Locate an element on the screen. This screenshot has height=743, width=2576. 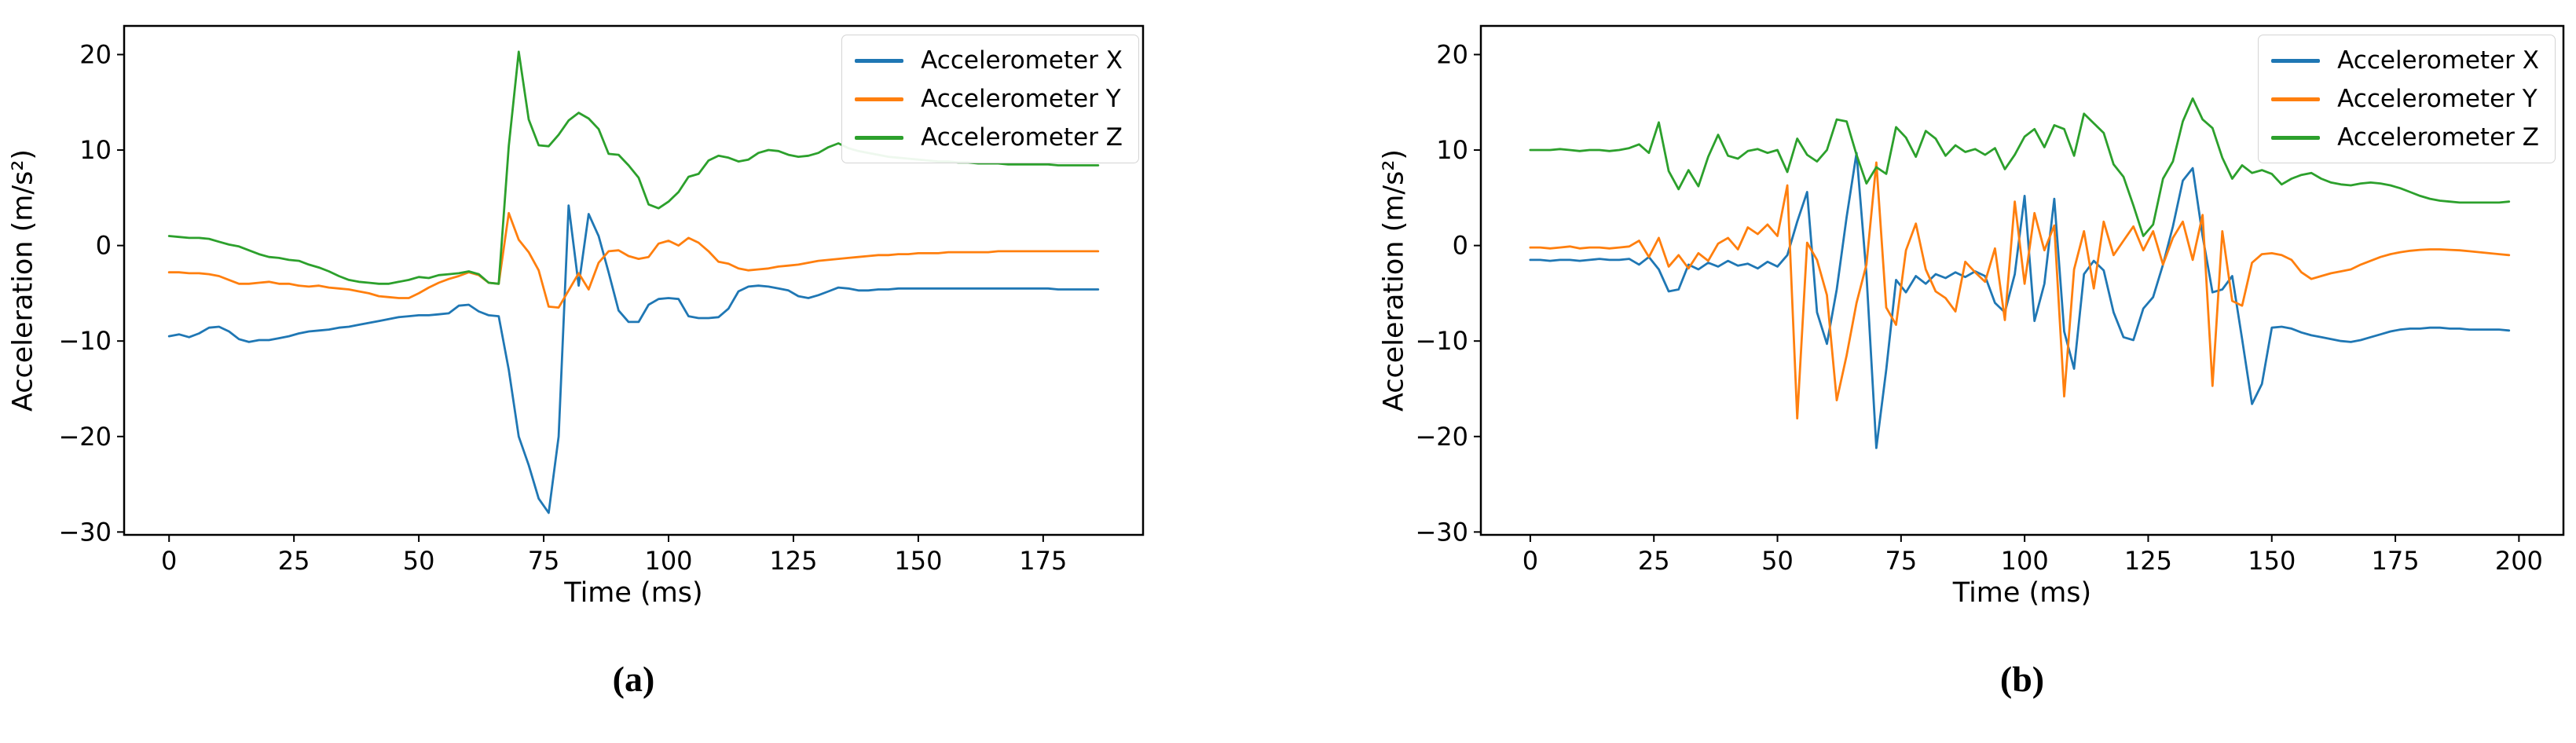
x-tick-label: 200 is located at coordinates (2519, 561).